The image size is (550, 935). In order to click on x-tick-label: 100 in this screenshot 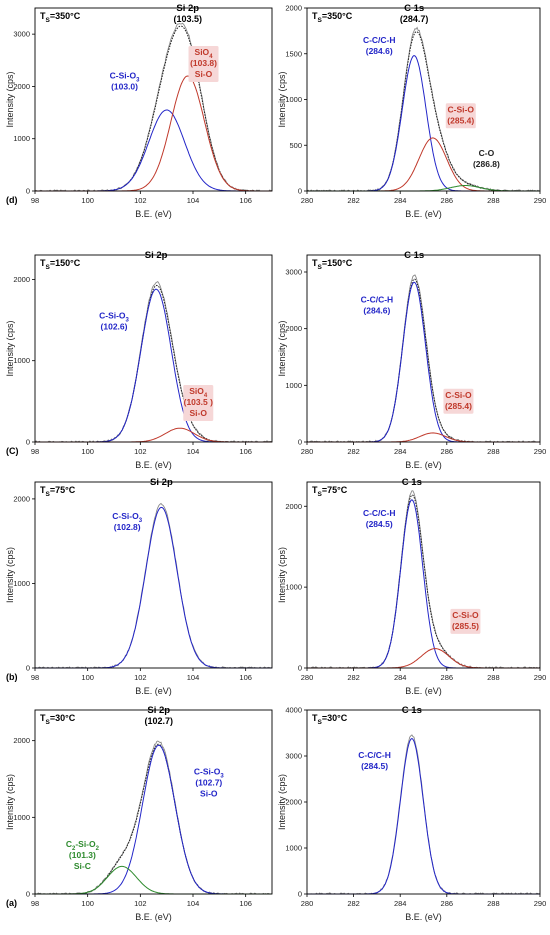, I will do `click(87, 451)`.